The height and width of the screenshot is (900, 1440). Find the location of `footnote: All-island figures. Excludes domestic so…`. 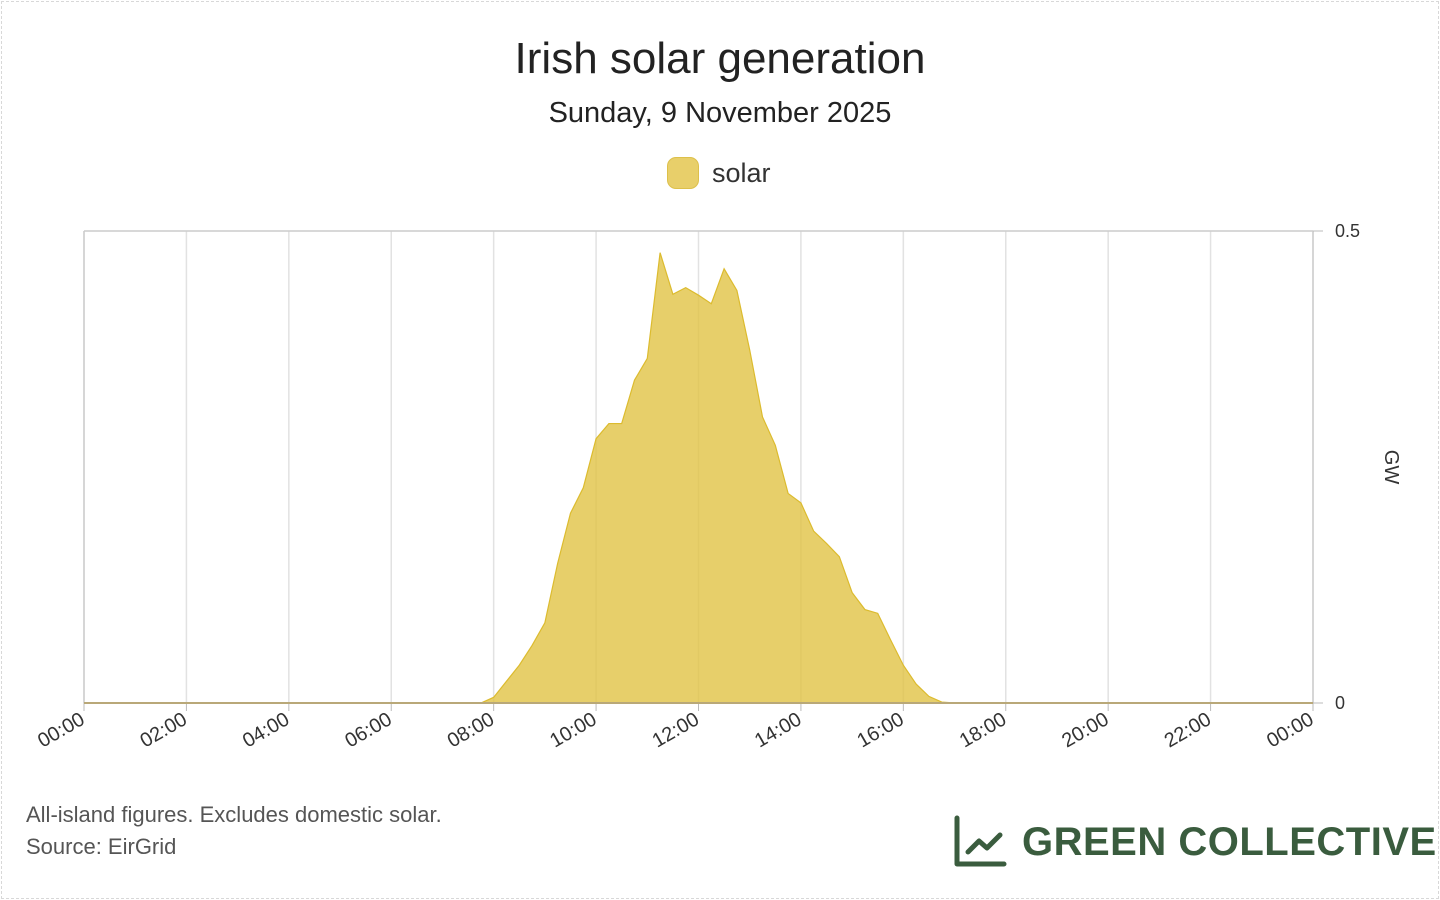

footnote: All-island figures. Excludes domestic so… is located at coordinates (234, 814).